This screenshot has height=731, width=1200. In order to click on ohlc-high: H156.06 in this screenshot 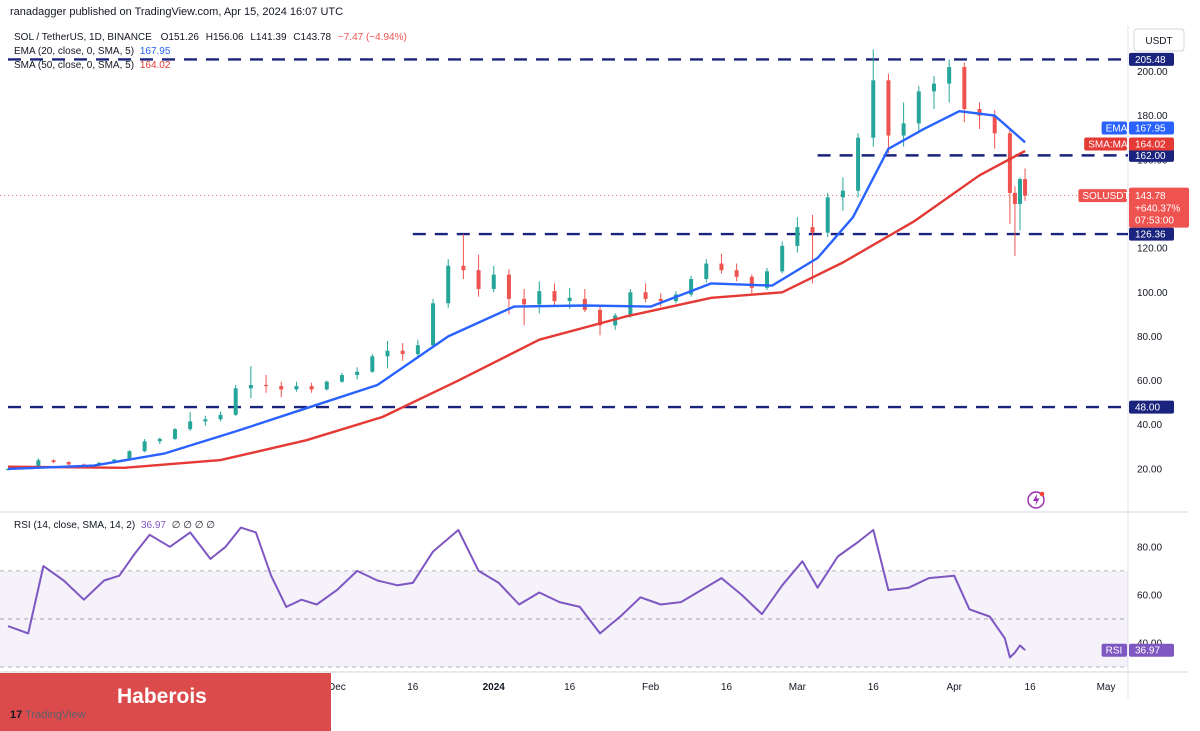, I will do `click(224, 37)`.